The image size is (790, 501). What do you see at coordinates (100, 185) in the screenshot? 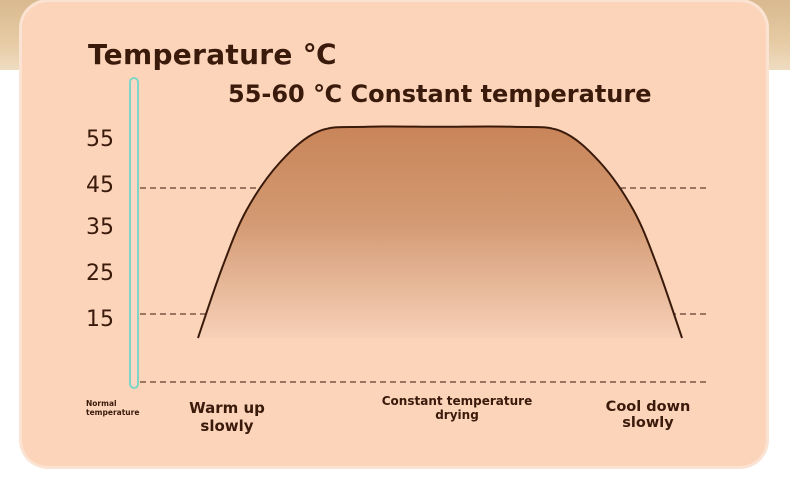
I see `y-tick-45: 45` at bounding box center [100, 185].